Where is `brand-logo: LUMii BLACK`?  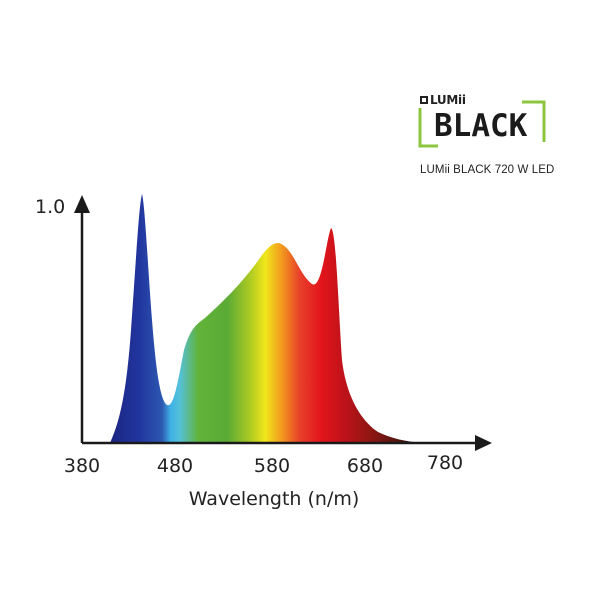
brand-logo: LUMii BLACK is located at coordinates (484, 130).